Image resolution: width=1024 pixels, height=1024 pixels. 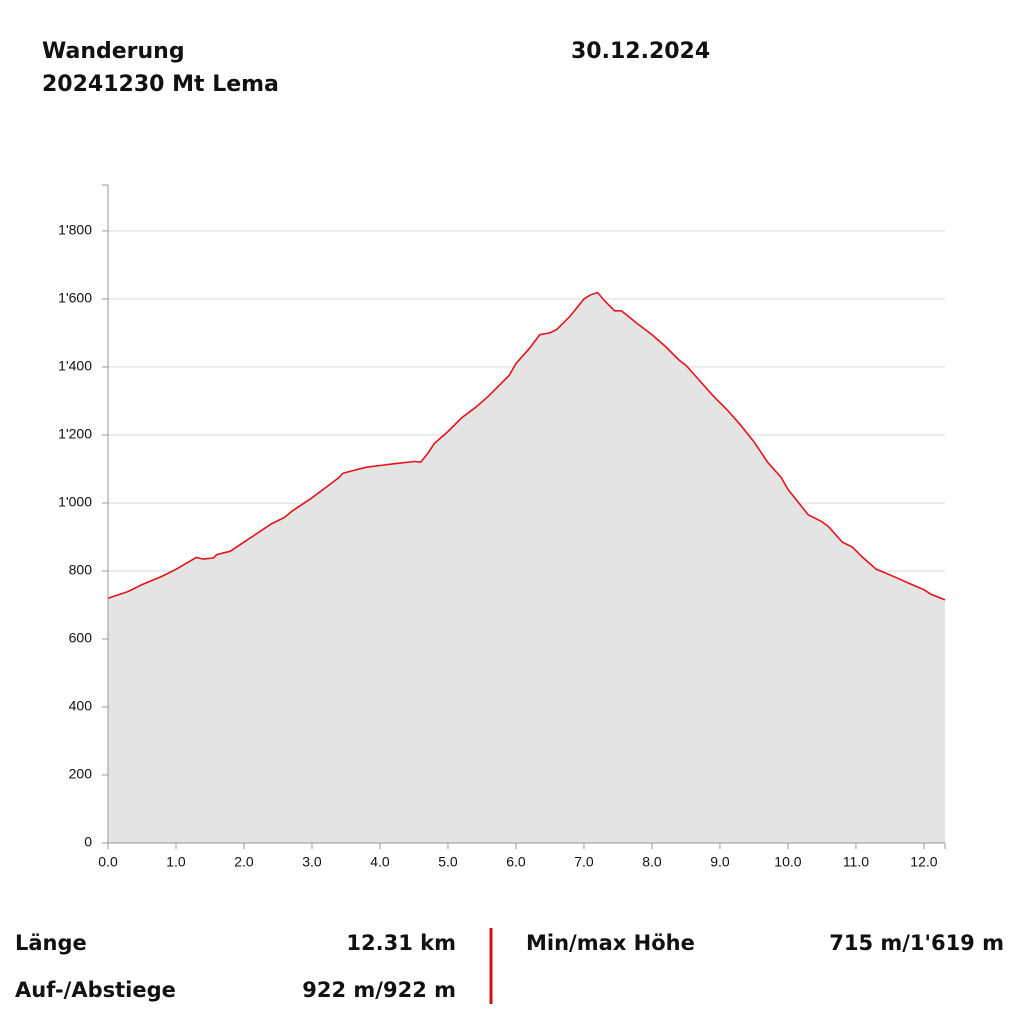 What do you see at coordinates (379, 990) in the screenshot?
I see `stat-value: 922 m/922 m` at bounding box center [379, 990].